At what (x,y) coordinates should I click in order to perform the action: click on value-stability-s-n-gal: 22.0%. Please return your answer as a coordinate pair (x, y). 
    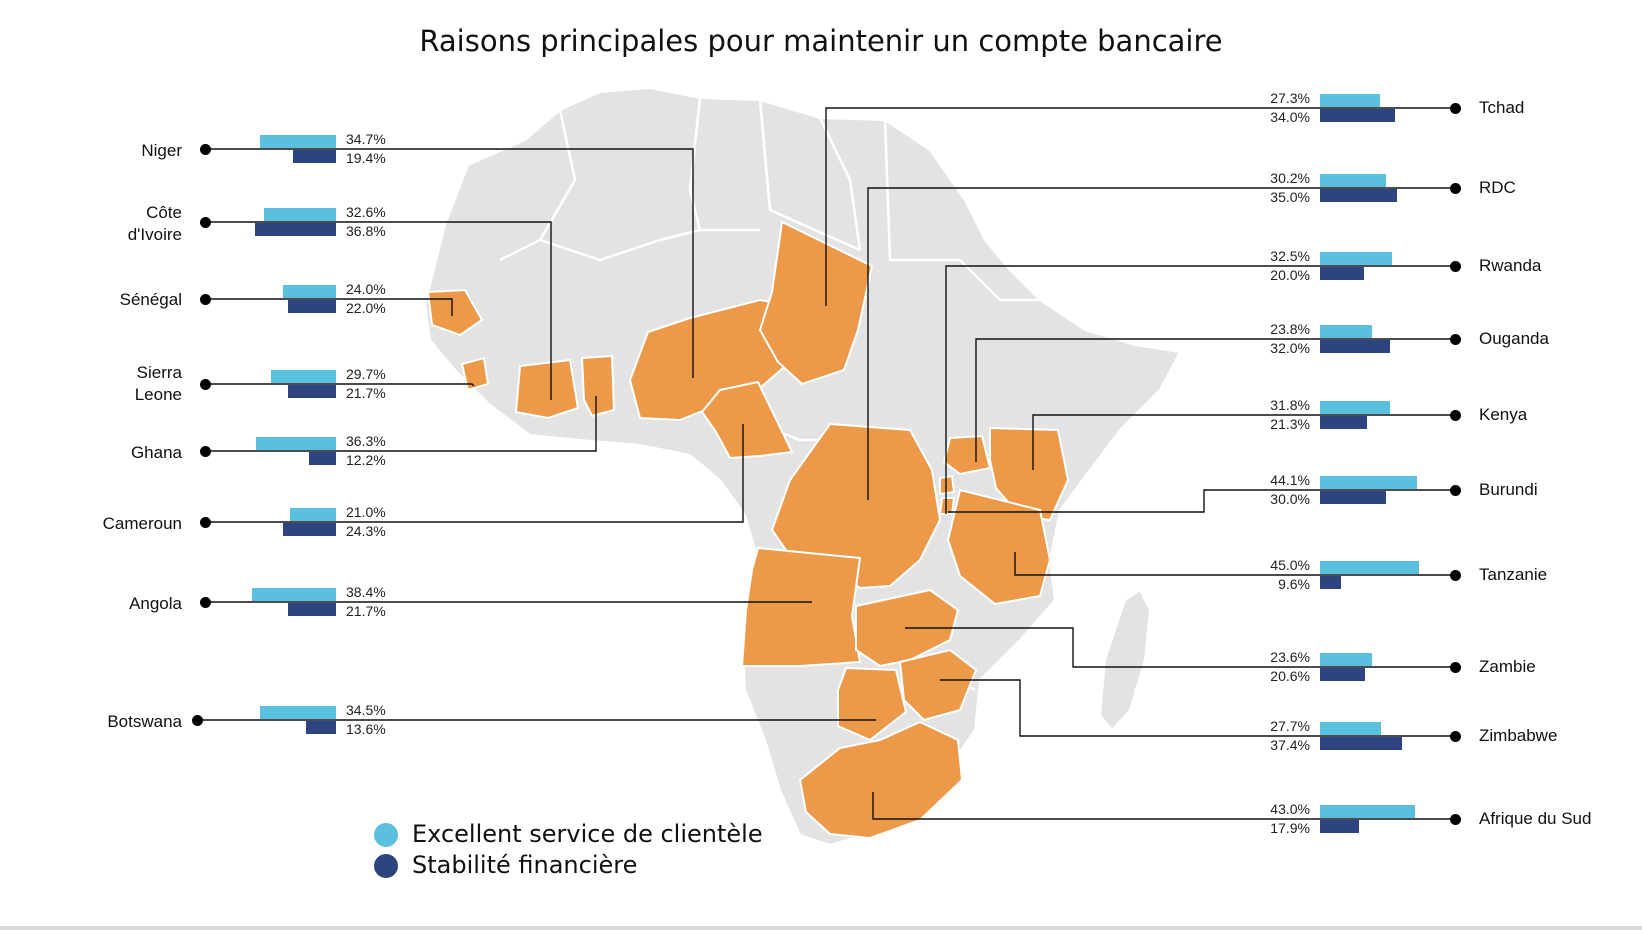
    Looking at the image, I should click on (366, 308).